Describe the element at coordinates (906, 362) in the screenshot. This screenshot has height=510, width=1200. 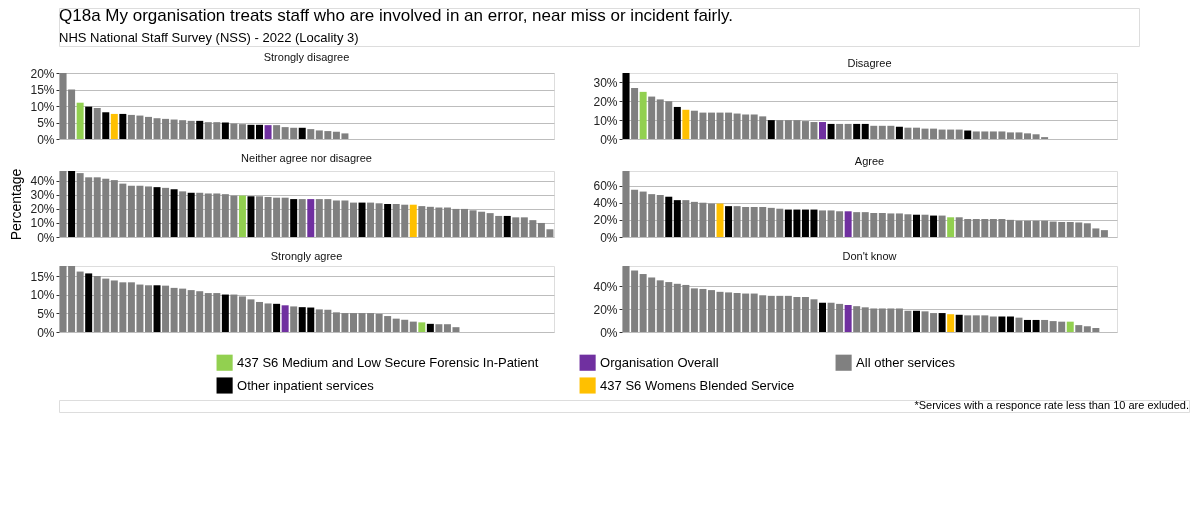
I see `legend-label: All other services` at that location.